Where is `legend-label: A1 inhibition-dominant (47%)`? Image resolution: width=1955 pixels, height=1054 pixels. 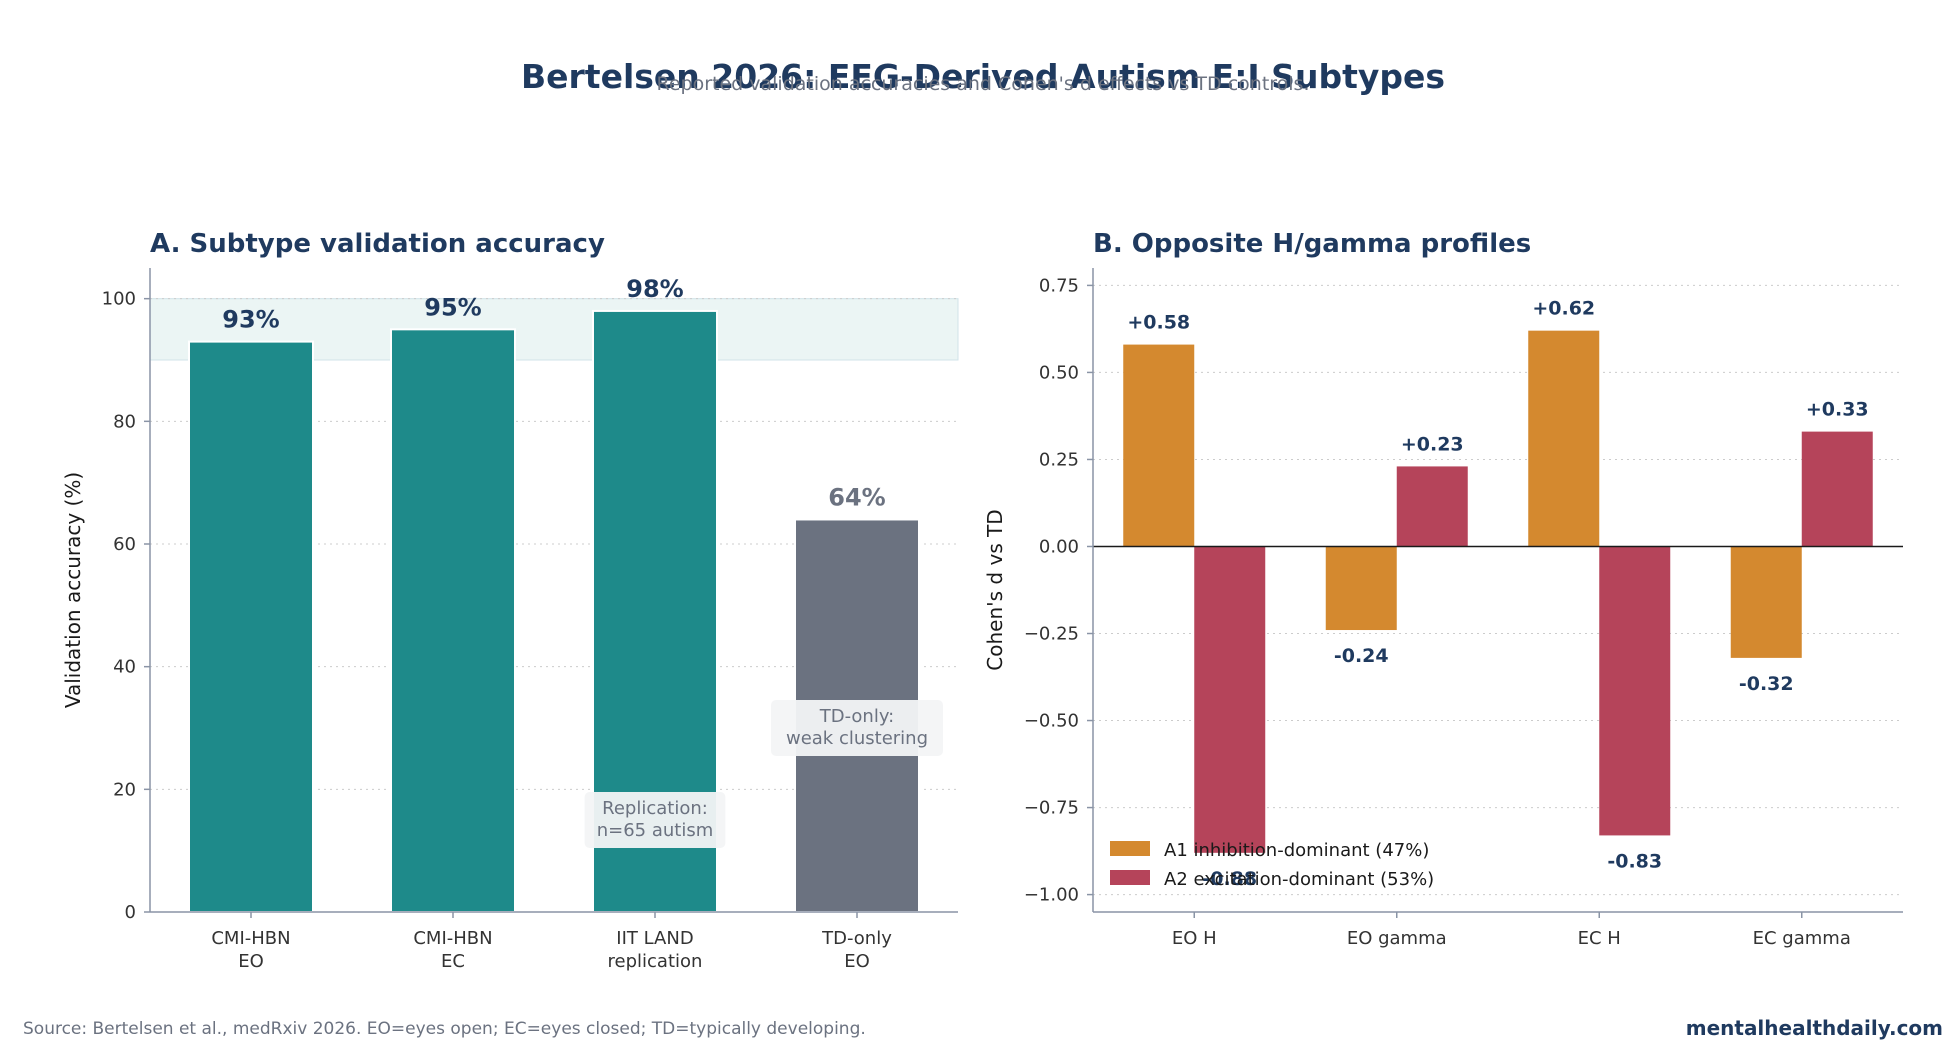
legend-label: A1 inhibition-dominant (47%) is located at coordinates (1296, 850).